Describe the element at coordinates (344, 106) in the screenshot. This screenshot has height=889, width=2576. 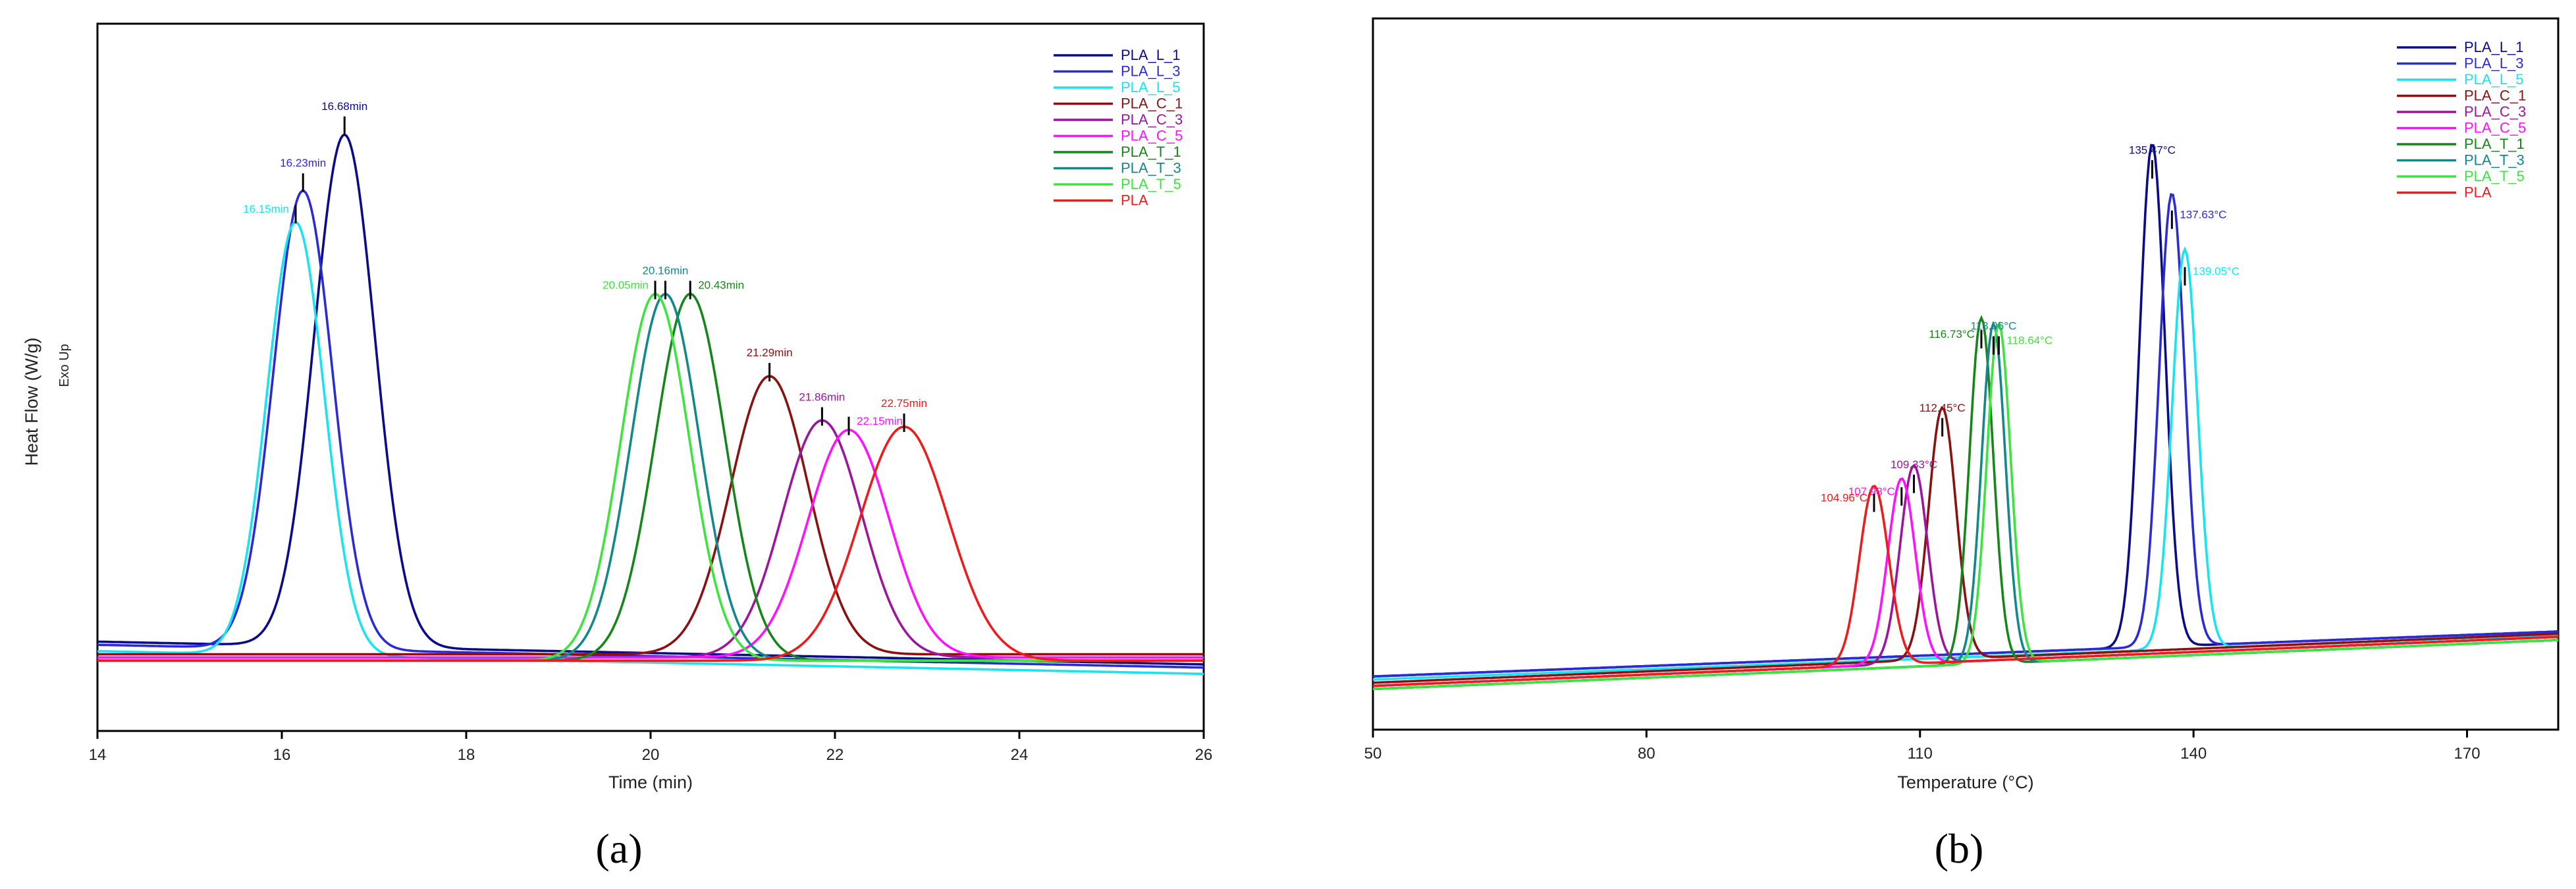
I see `peak-label-pla-l-1: 16.68min` at that location.